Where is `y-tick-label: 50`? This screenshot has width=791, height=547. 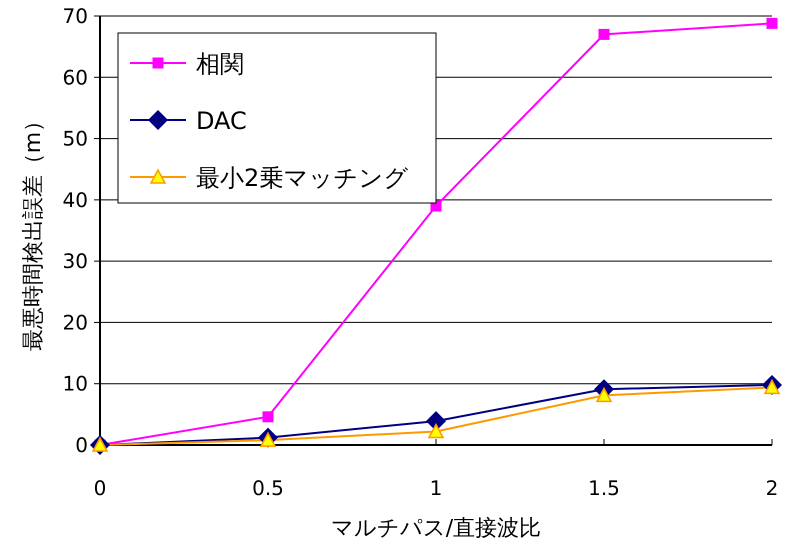 y-tick-label: 50 is located at coordinates (75, 138).